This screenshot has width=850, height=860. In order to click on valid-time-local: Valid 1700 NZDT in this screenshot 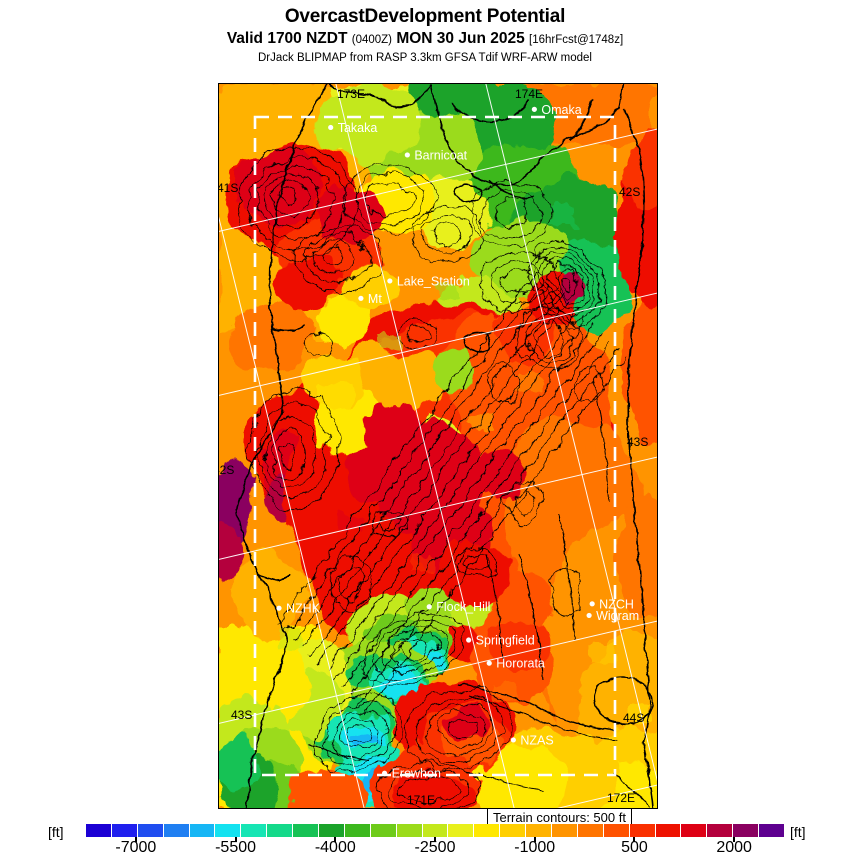, I will do `click(287, 38)`.